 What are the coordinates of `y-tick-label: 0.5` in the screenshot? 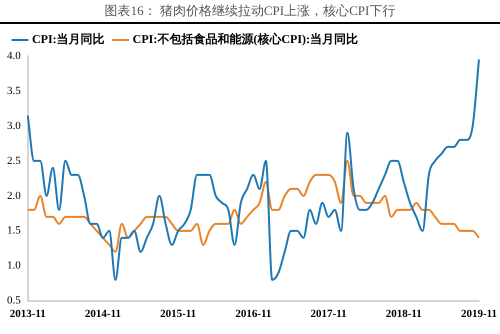 It's located at (14, 300).